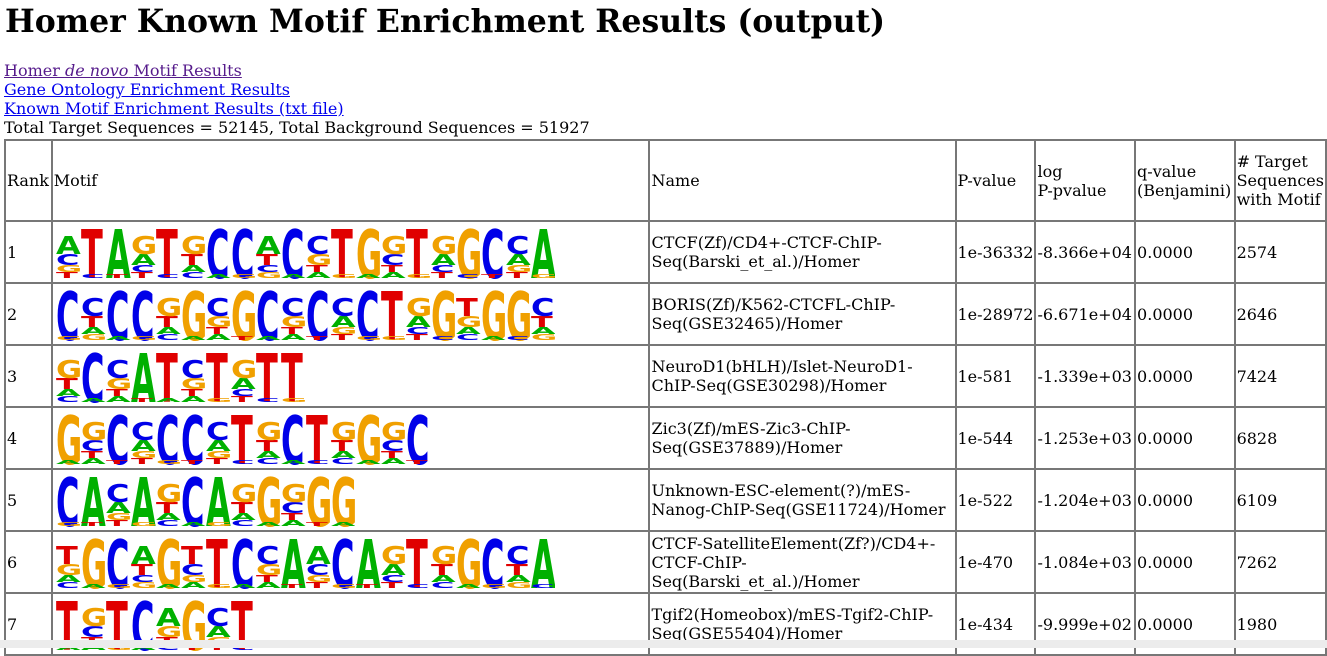 The width and height of the screenshot is (1327, 656). What do you see at coordinates (28, 180) in the screenshot?
I see `header-rank: Rank` at bounding box center [28, 180].